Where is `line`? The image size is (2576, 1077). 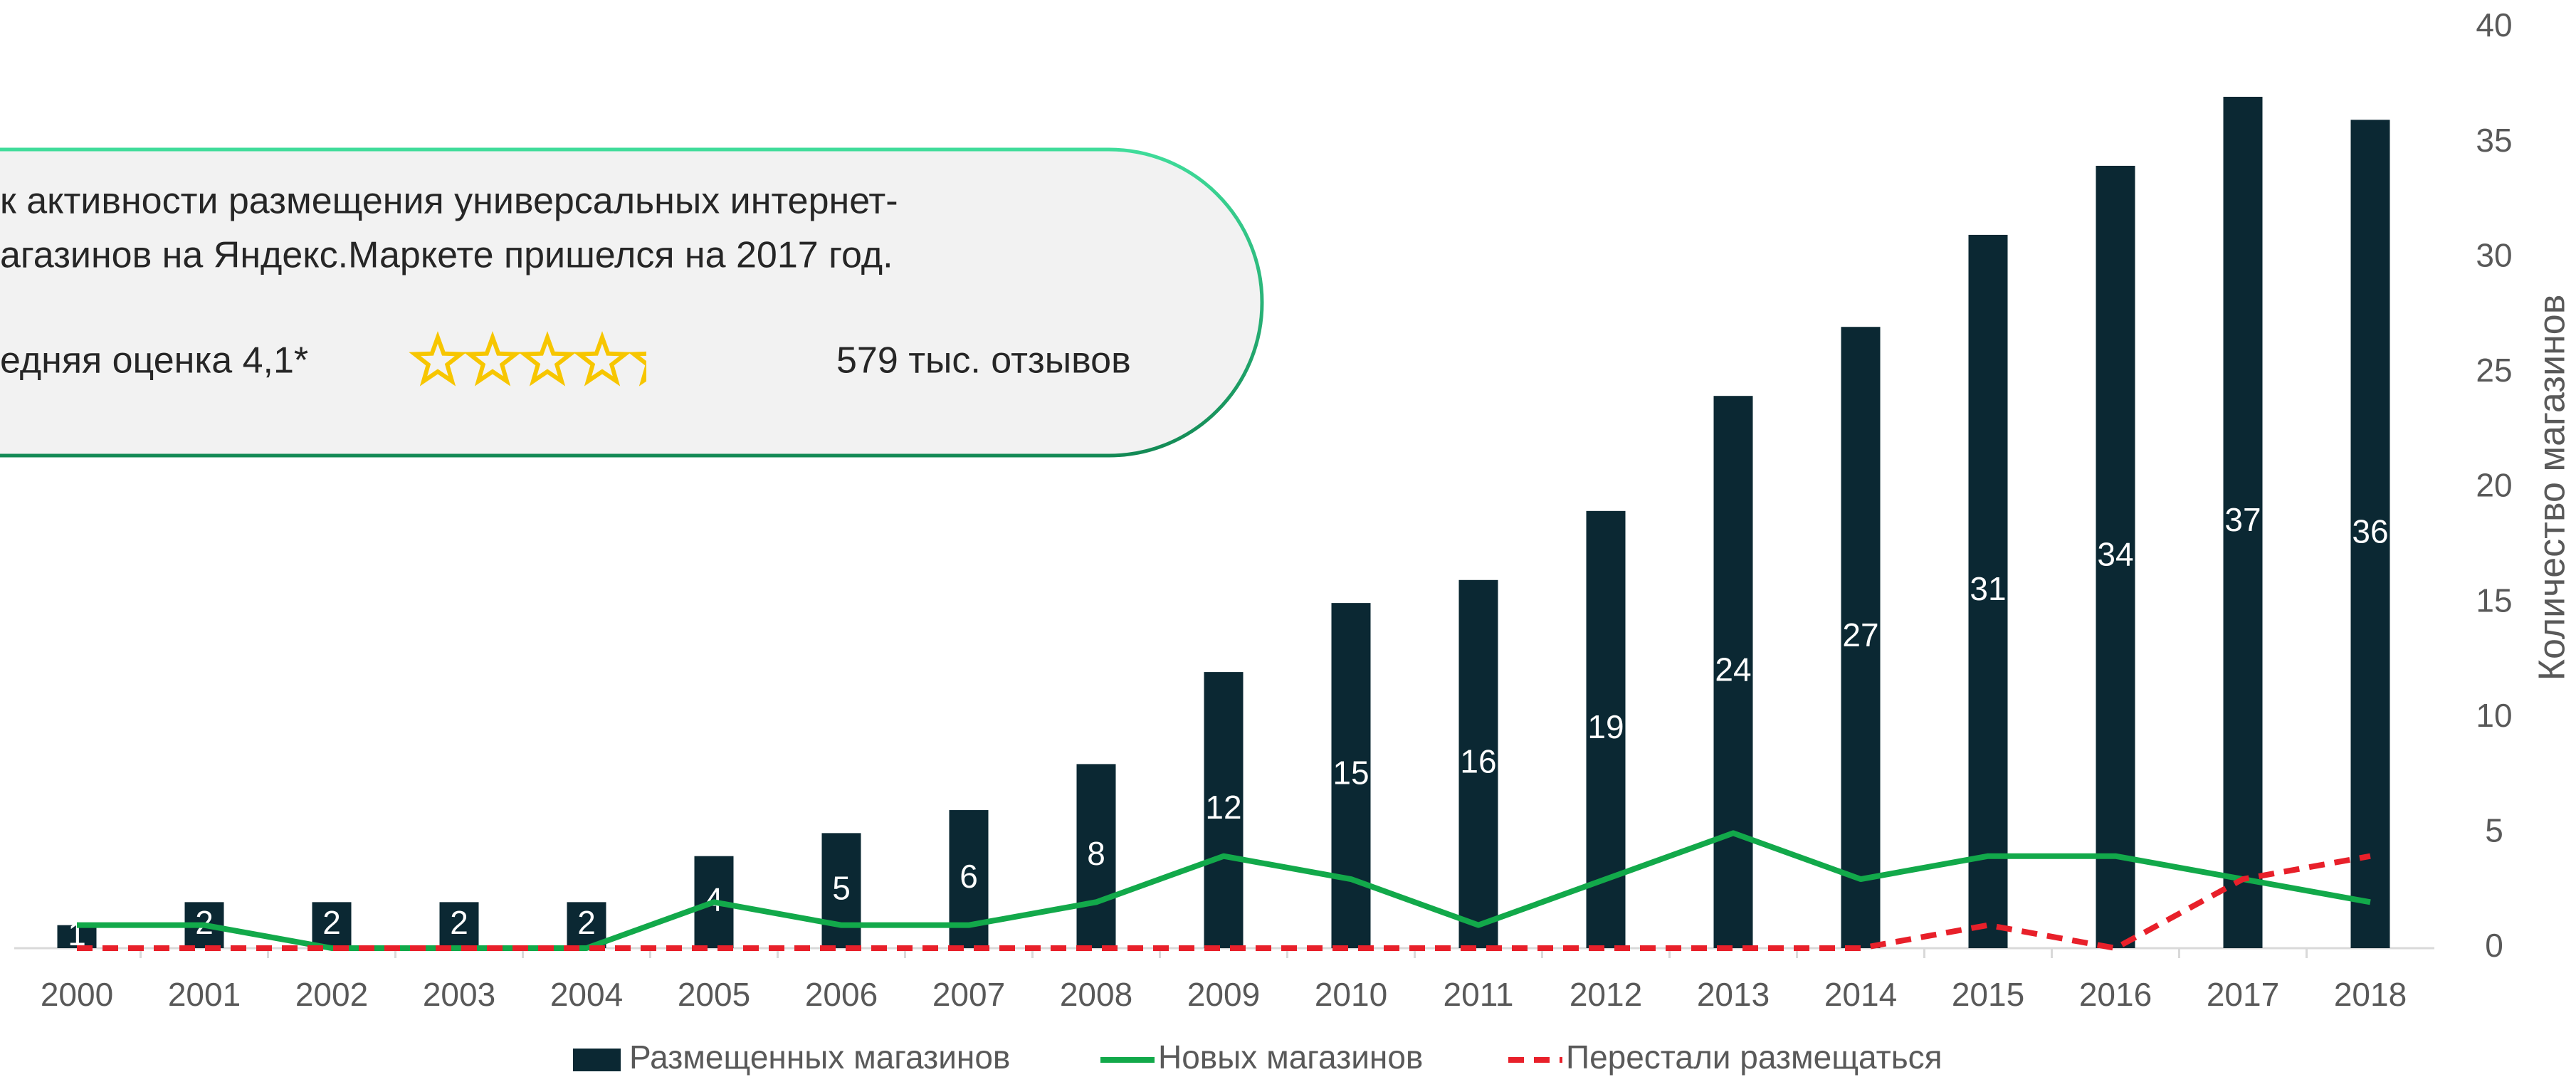
line is located at coordinates (1224, 890).